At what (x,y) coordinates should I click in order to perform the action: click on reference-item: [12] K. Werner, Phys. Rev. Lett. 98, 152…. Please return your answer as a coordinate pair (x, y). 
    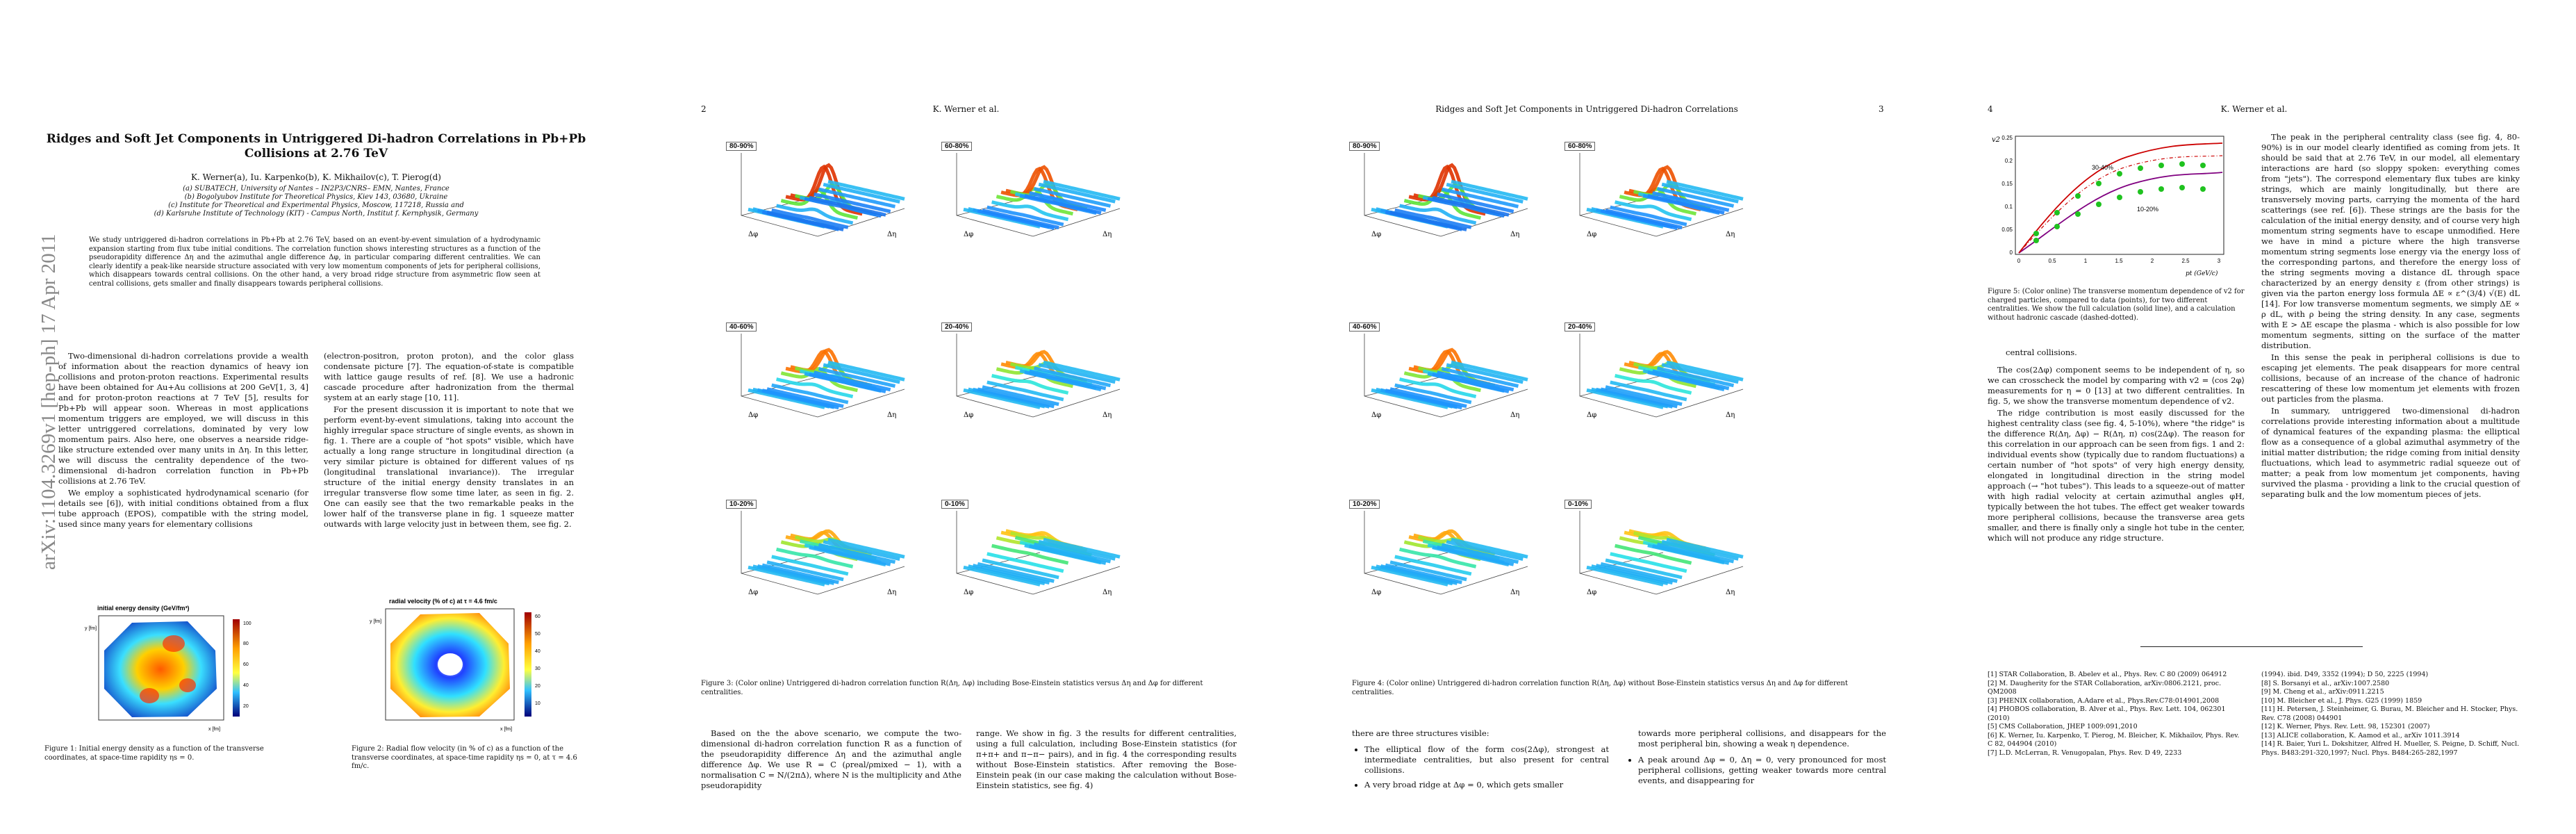
    Looking at the image, I should click on (2346, 726).